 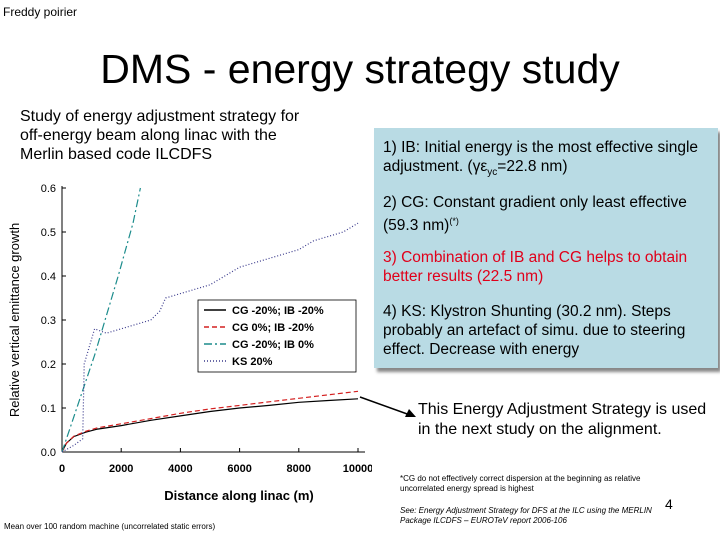 I want to click on legend-entry: CG -20%; IB 0%, so click(x=273, y=345).